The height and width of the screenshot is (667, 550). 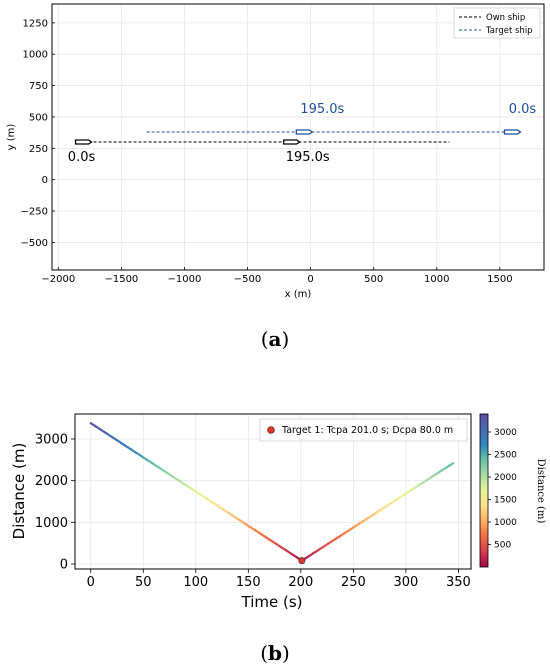 I want to click on colorbar-ticks: 500 1000 1500 2000 2500 3000, so click(x=502, y=489).